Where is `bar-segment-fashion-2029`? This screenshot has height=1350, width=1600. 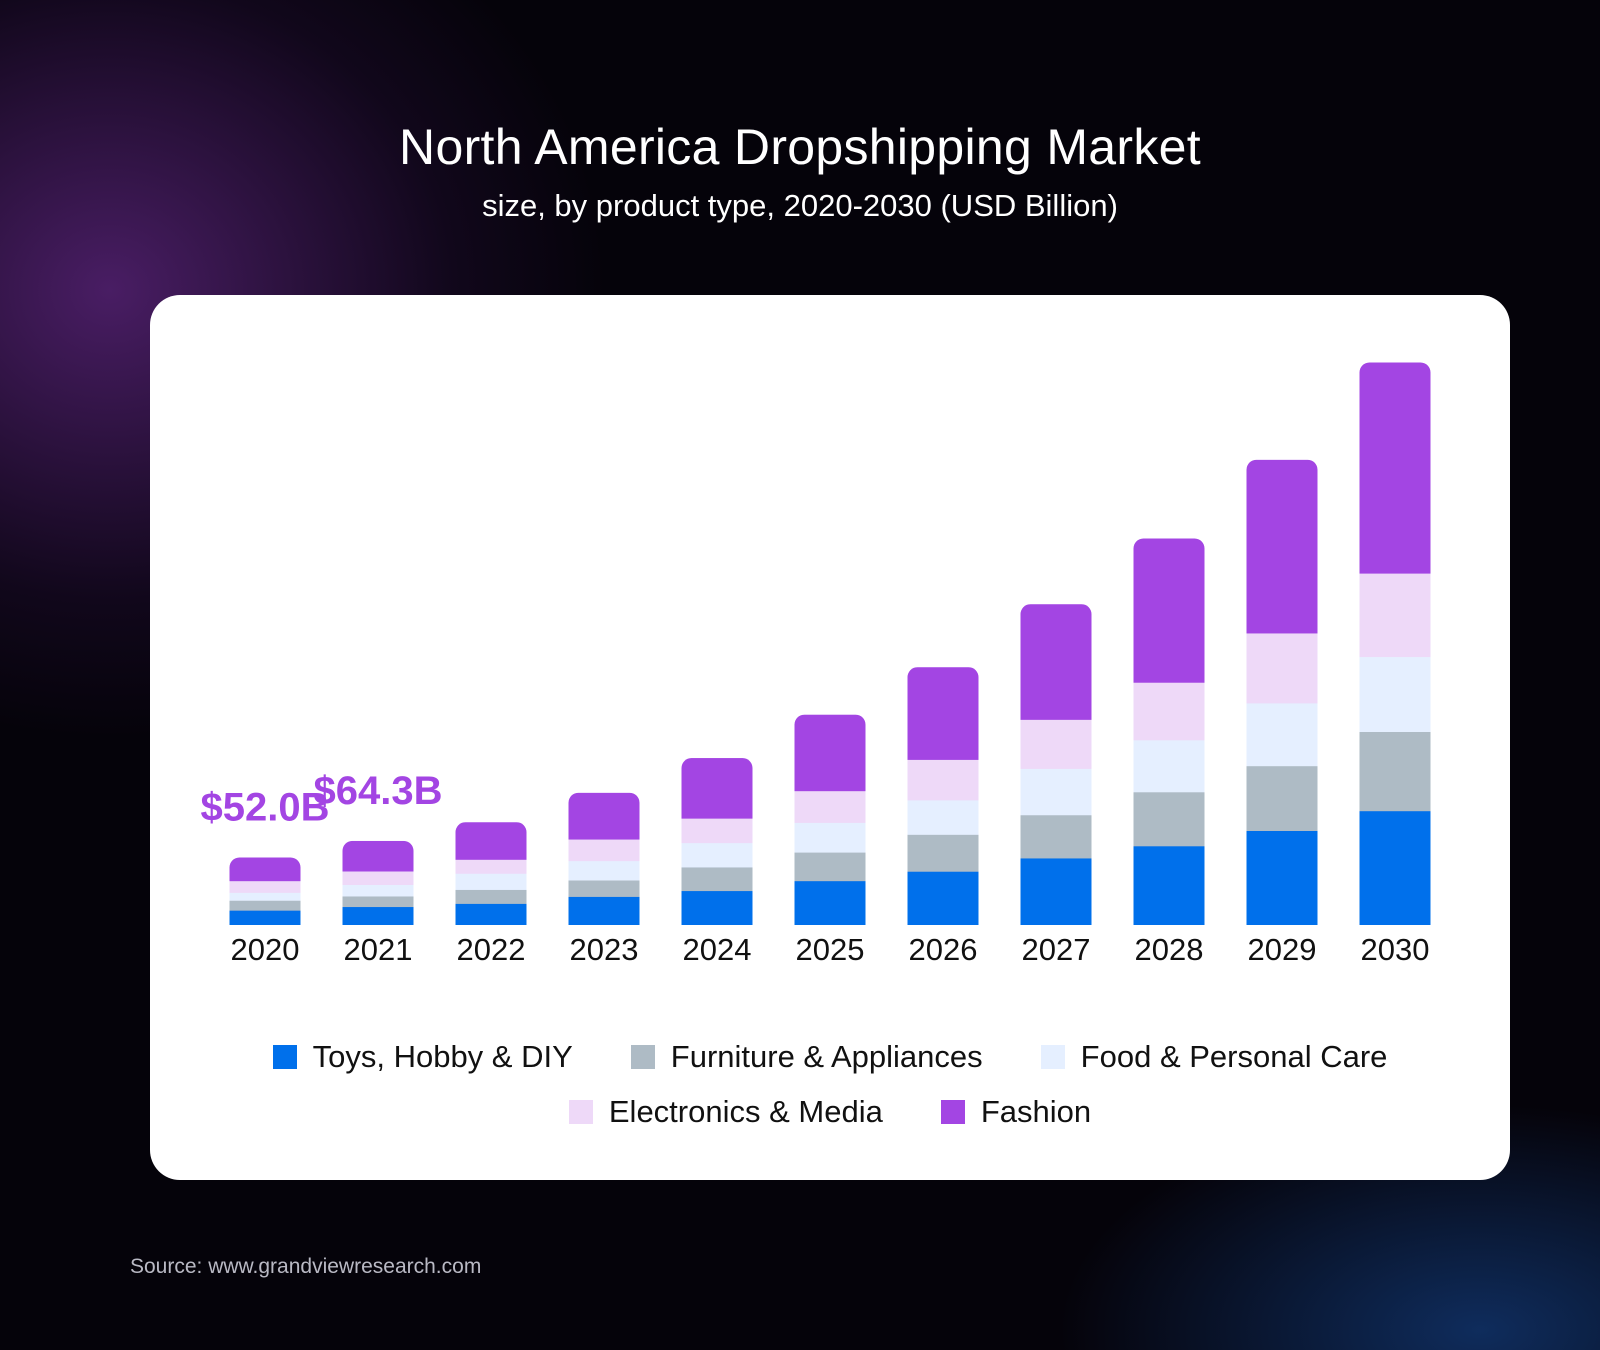
bar-segment-fashion-2029 is located at coordinates (1282, 546).